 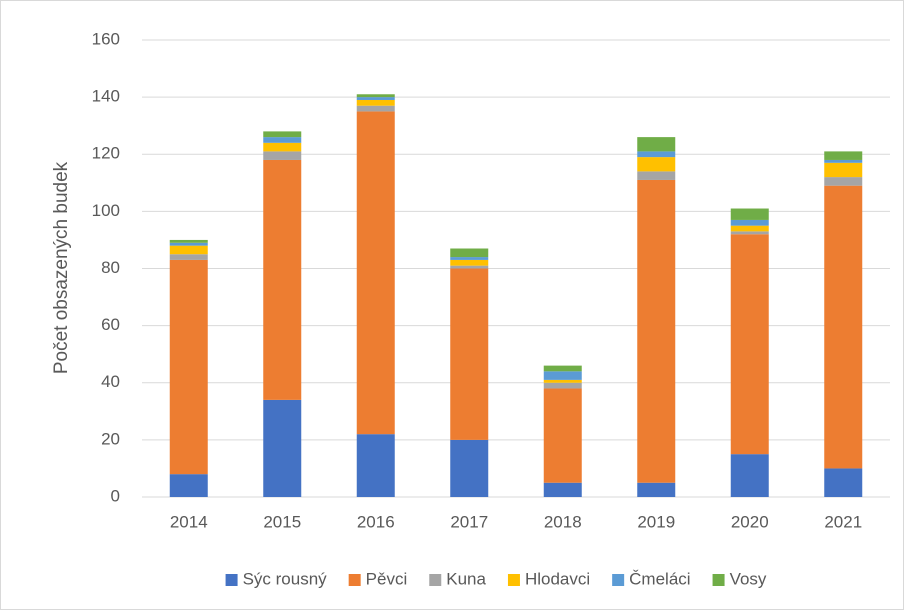 What do you see at coordinates (659, 578) in the screenshot?
I see `legend-label: Čmeláci` at bounding box center [659, 578].